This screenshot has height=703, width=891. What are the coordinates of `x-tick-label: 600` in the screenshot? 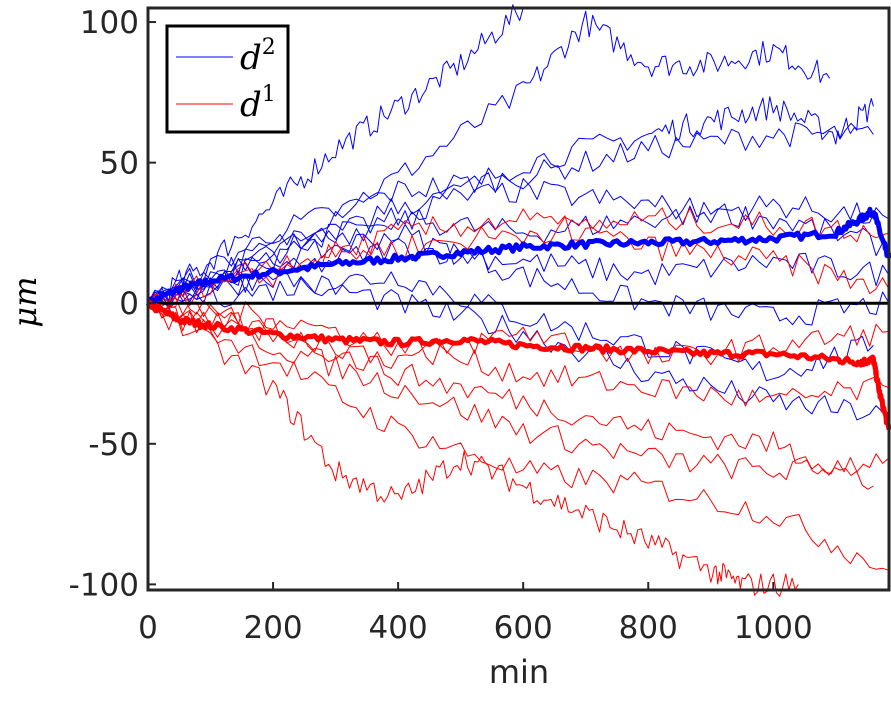 It's located at (523, 628).